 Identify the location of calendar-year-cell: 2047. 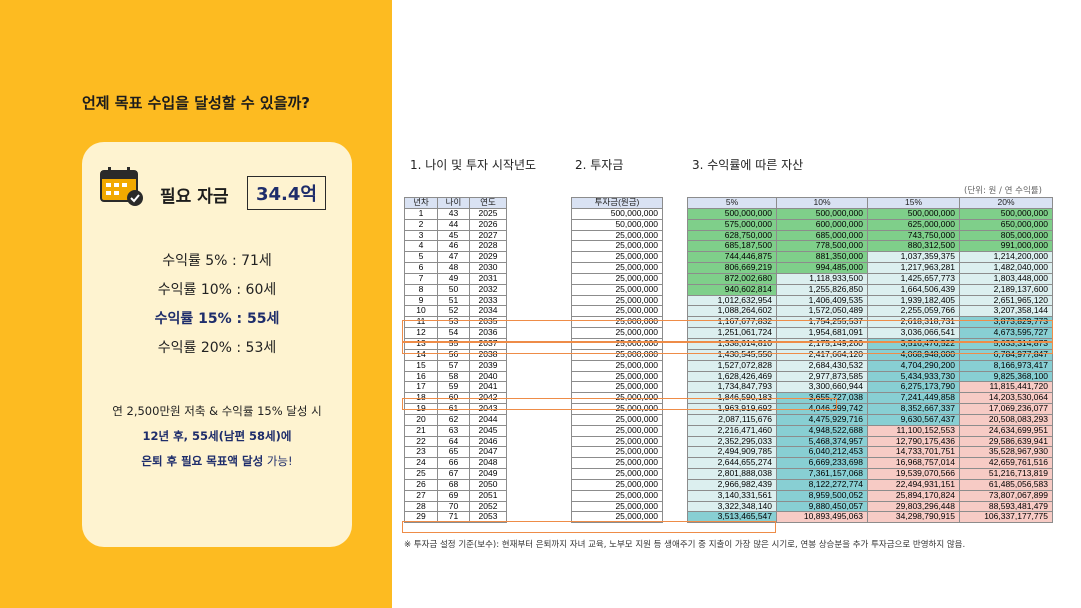
(488, 452).